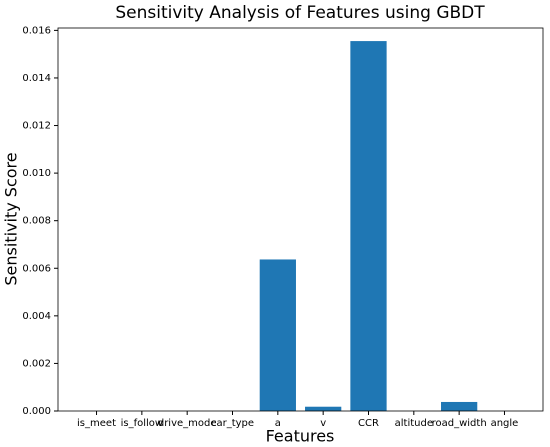  What do you see at coordinates (278, 423) in the screenshot?
I see `x-tick-label: a` at bounding box center [278, 423].